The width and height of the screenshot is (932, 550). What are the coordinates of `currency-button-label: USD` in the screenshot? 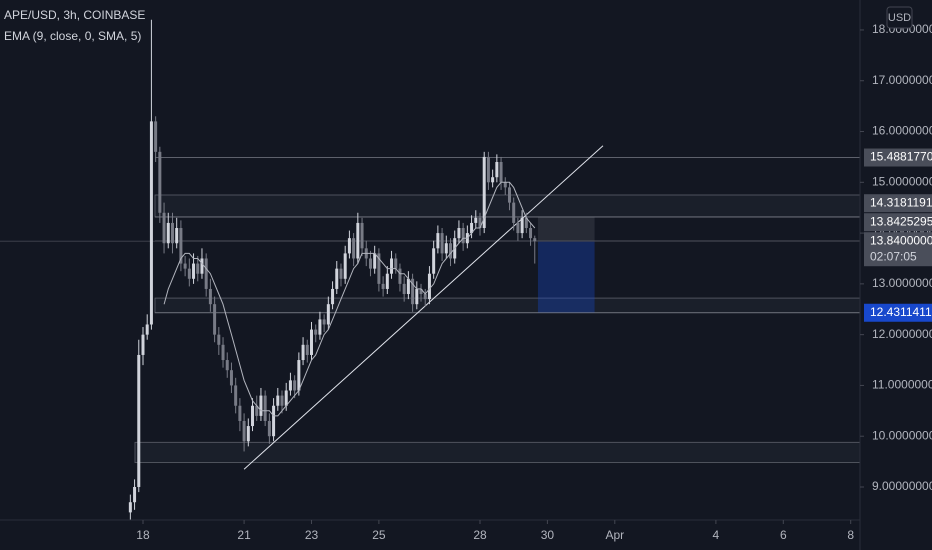 It's located at (899, 18).